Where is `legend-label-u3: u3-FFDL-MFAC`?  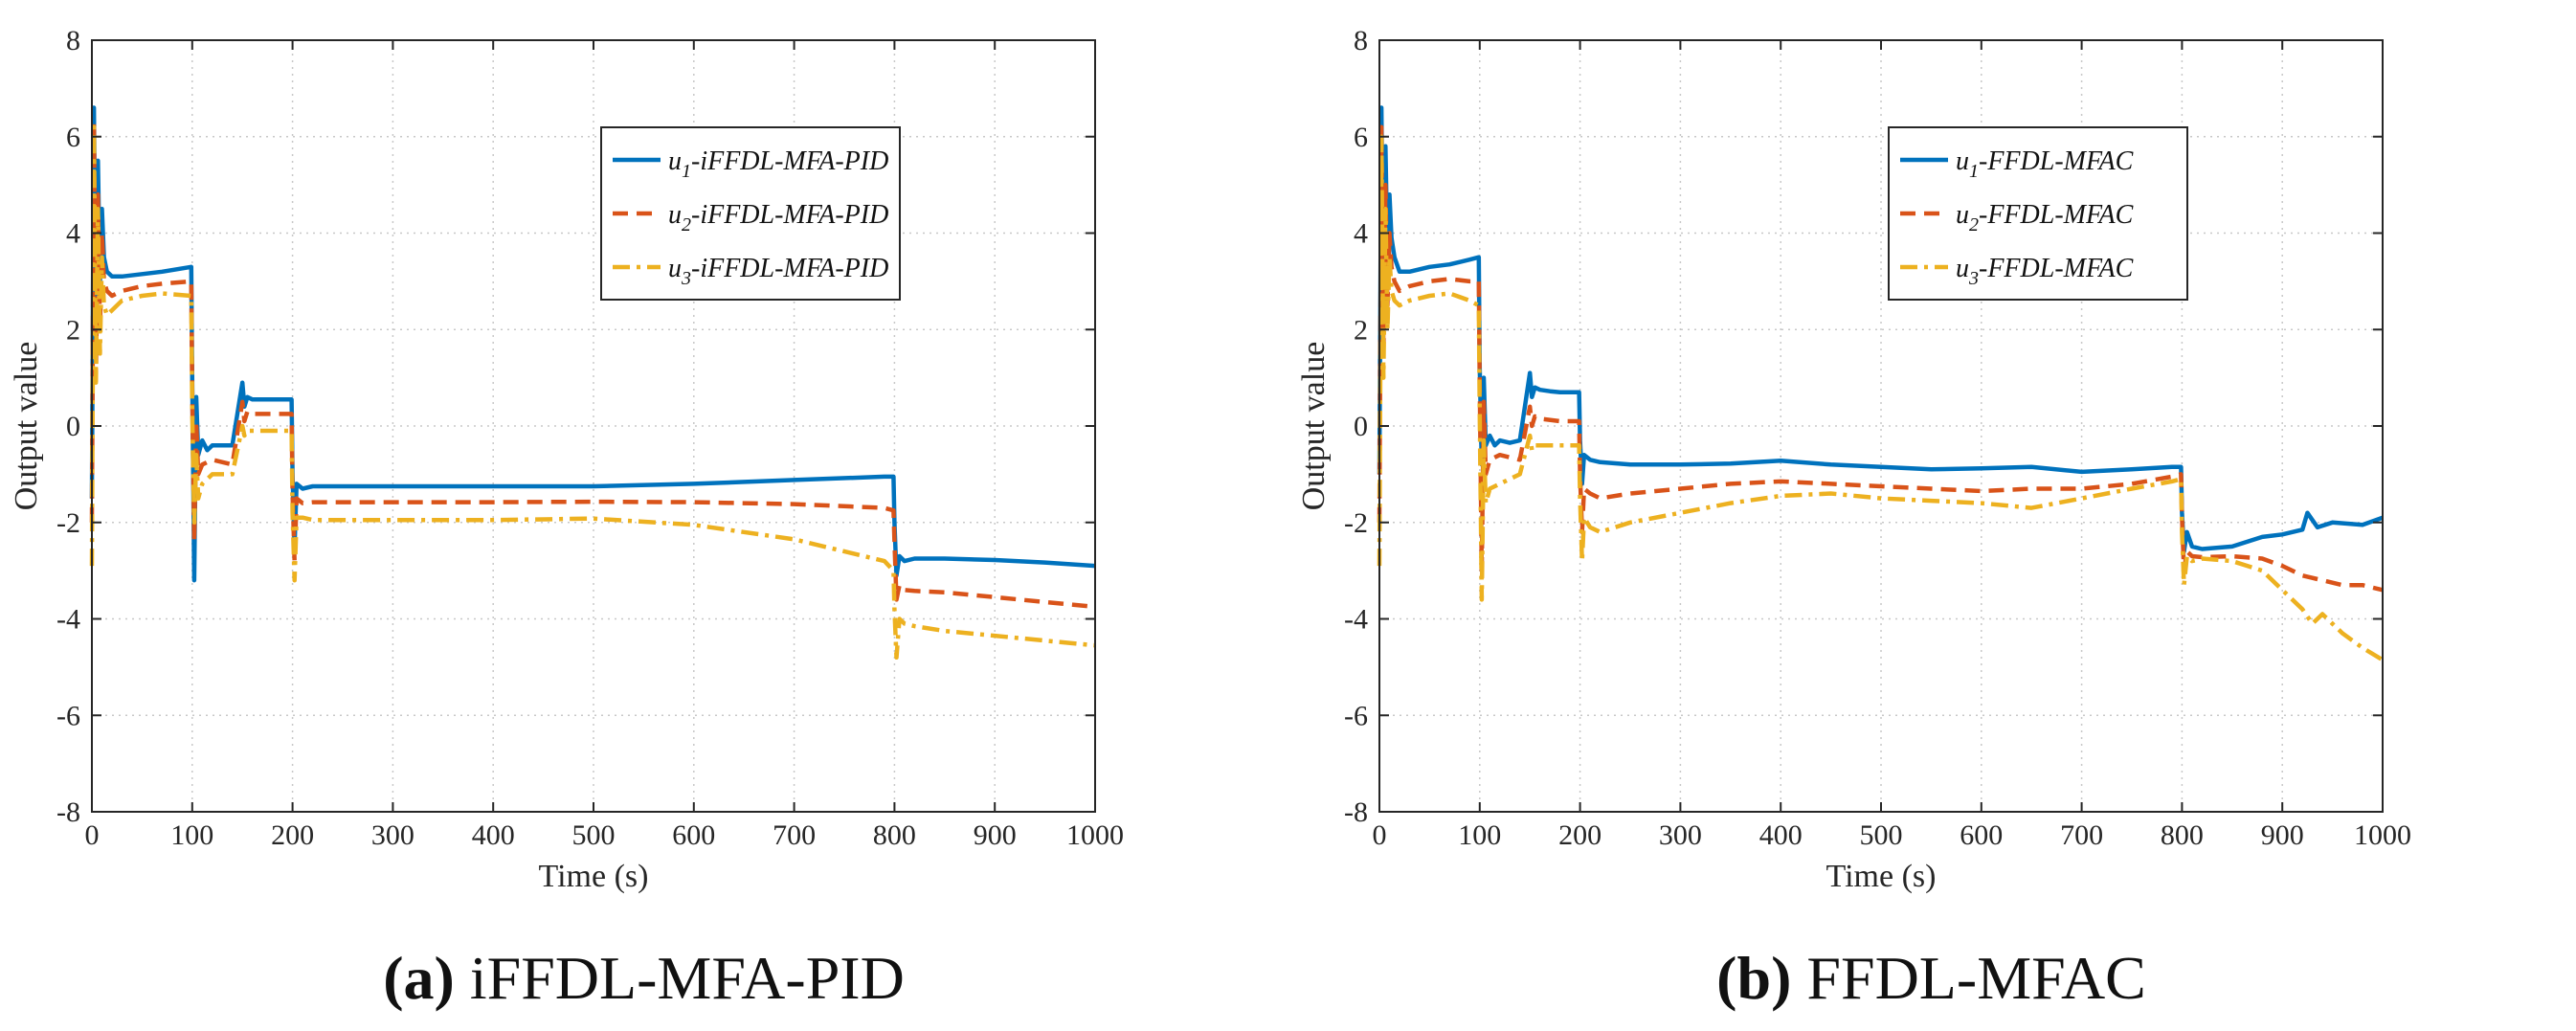 legend-label-u3: u3-FFDL-MFAC is located at coordinates (2045, 271).